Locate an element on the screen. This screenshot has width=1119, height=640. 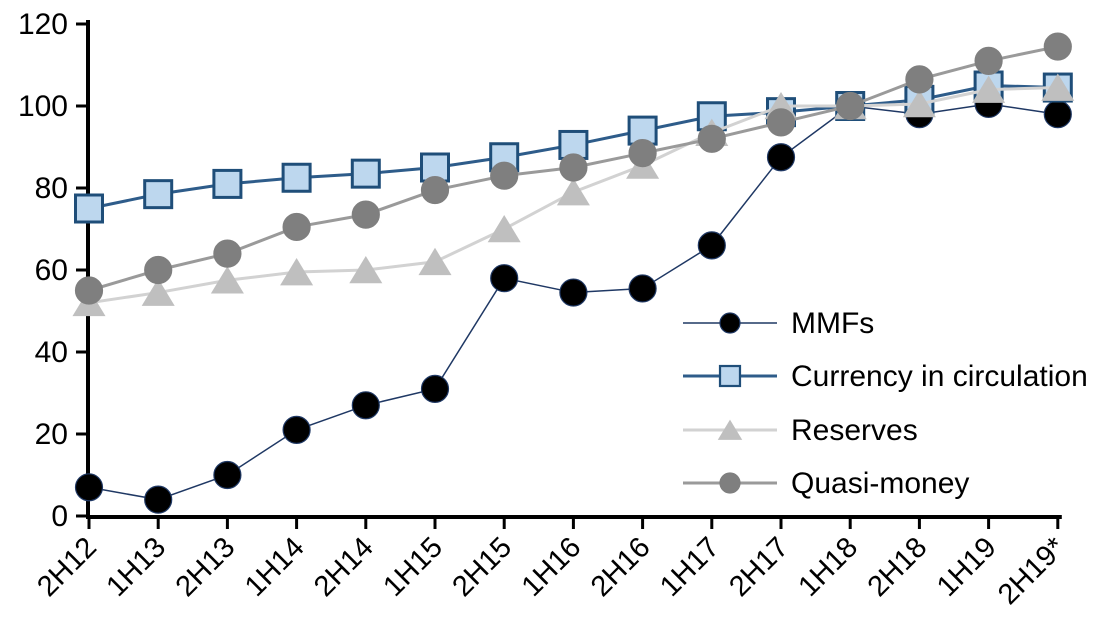
legend-item-currency-in-circulation: Currency in circulation is located at coordinates (885, 376).